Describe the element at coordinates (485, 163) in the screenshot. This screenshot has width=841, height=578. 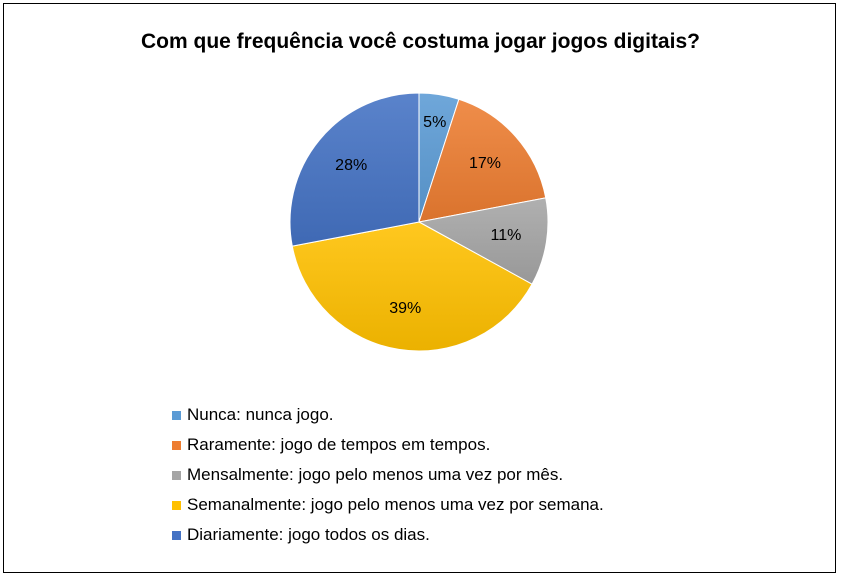
I see `pie-data-label-1: 17%` at that location.